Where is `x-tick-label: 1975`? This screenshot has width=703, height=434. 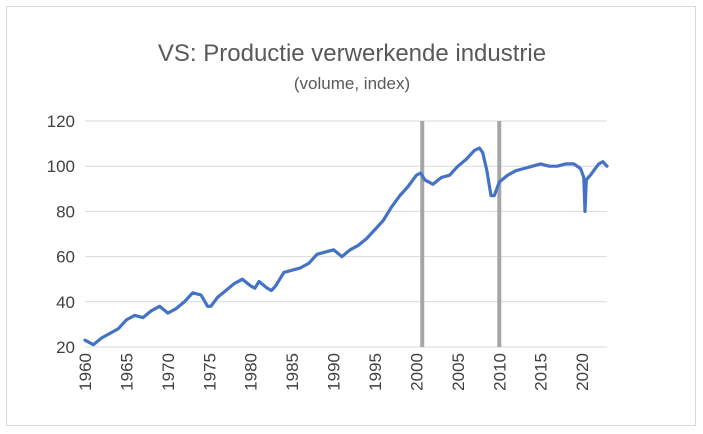 x-tick-label: 1975 is located at coordinates (209, 372).